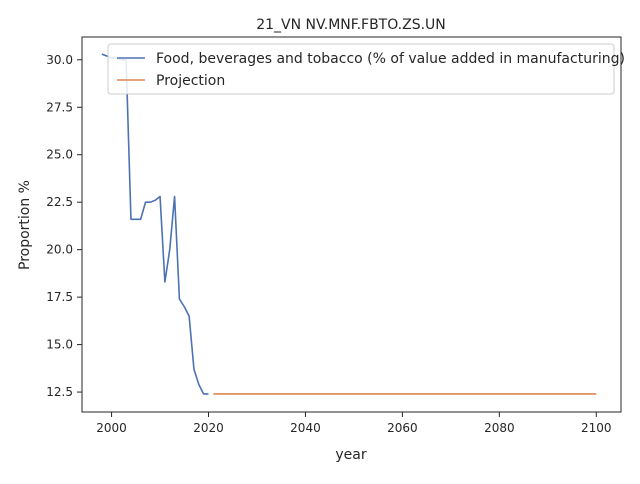  Describe the element at coordinates (361, 69) in the screenshot. I see `legend-box` at that location.